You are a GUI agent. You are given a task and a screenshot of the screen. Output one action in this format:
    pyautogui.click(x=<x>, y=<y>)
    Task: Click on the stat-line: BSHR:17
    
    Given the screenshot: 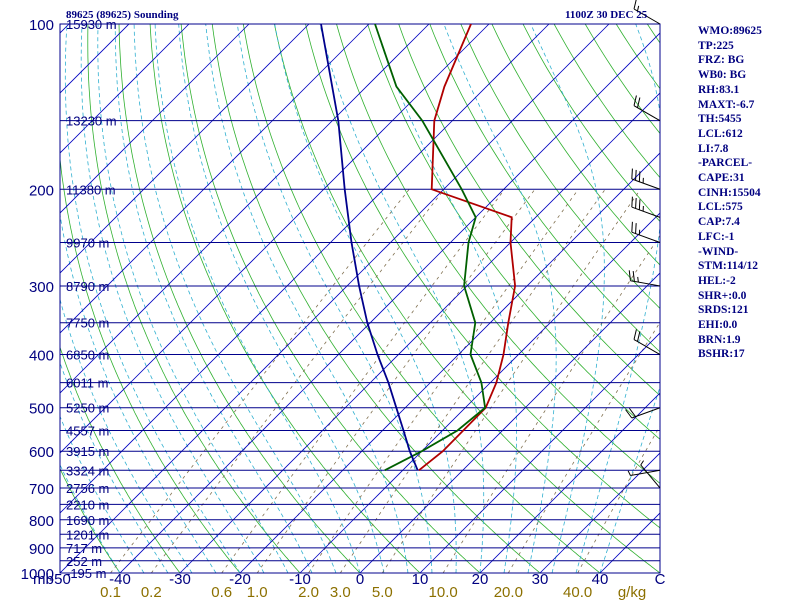 What is the action you would take?
    pyautogui.click(x=721, y=354)
    